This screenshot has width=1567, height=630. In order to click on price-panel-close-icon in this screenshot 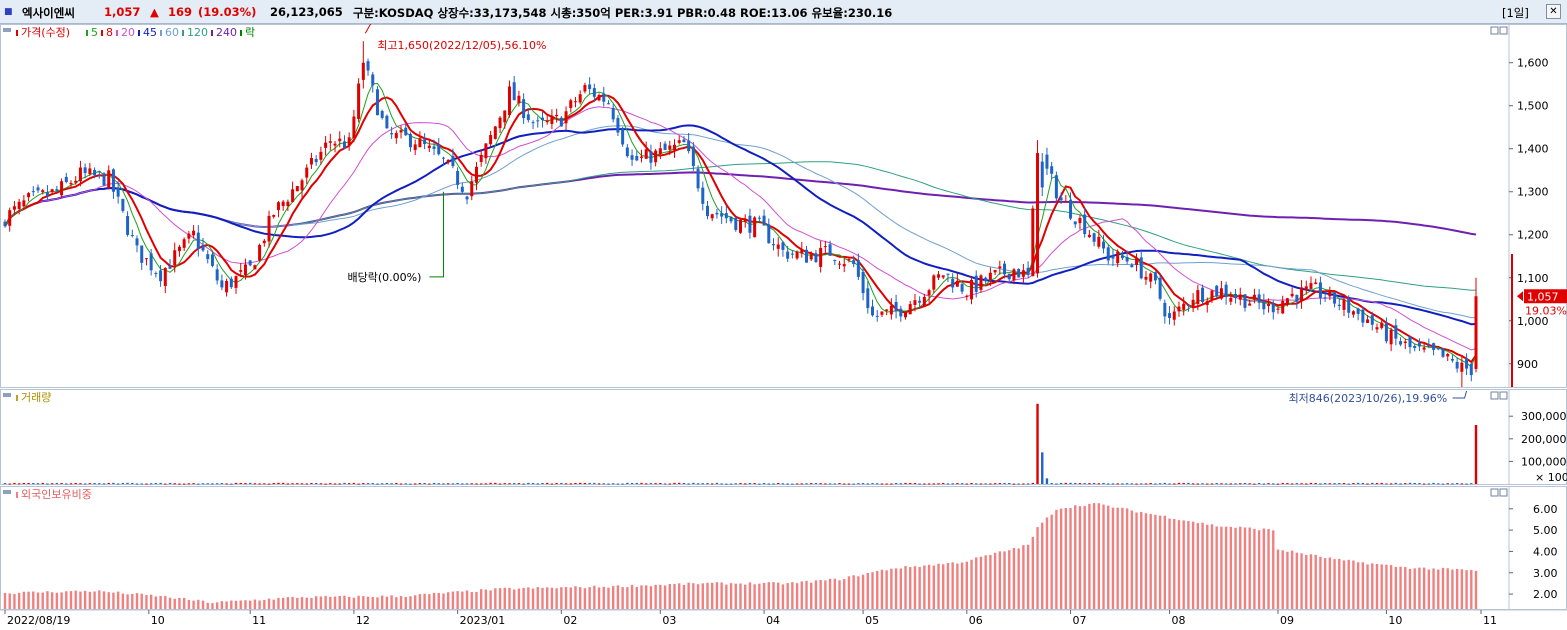, I will do `click(1503, 30)`.